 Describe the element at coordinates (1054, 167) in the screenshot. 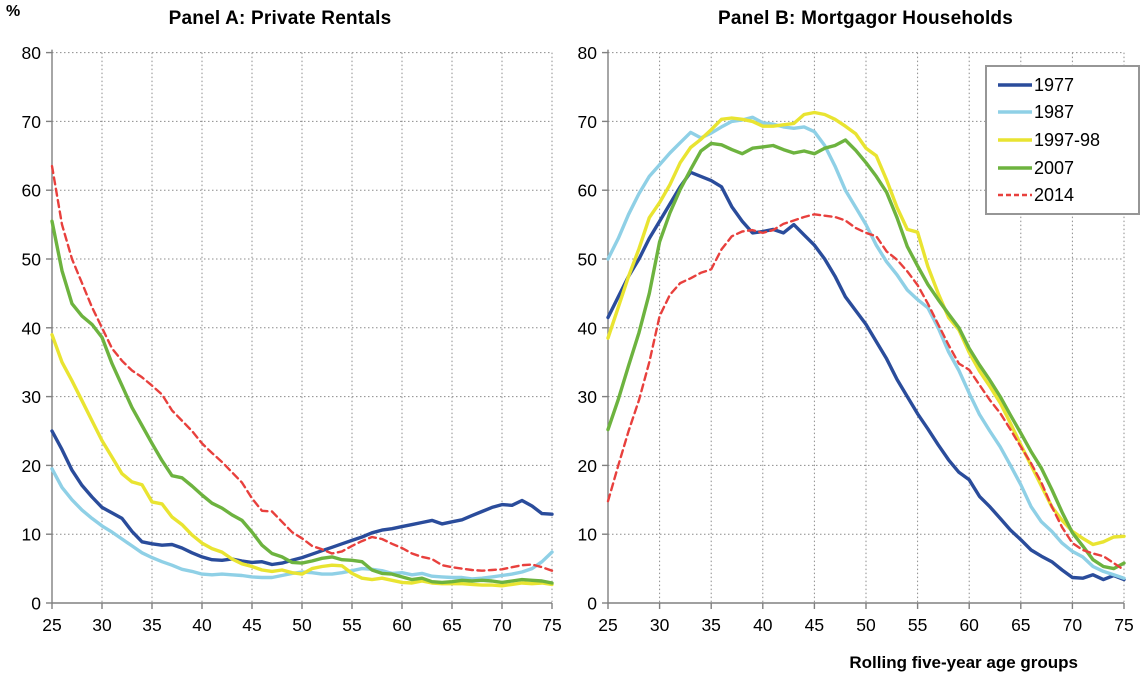

I see `legend-label: 2007` at that location.